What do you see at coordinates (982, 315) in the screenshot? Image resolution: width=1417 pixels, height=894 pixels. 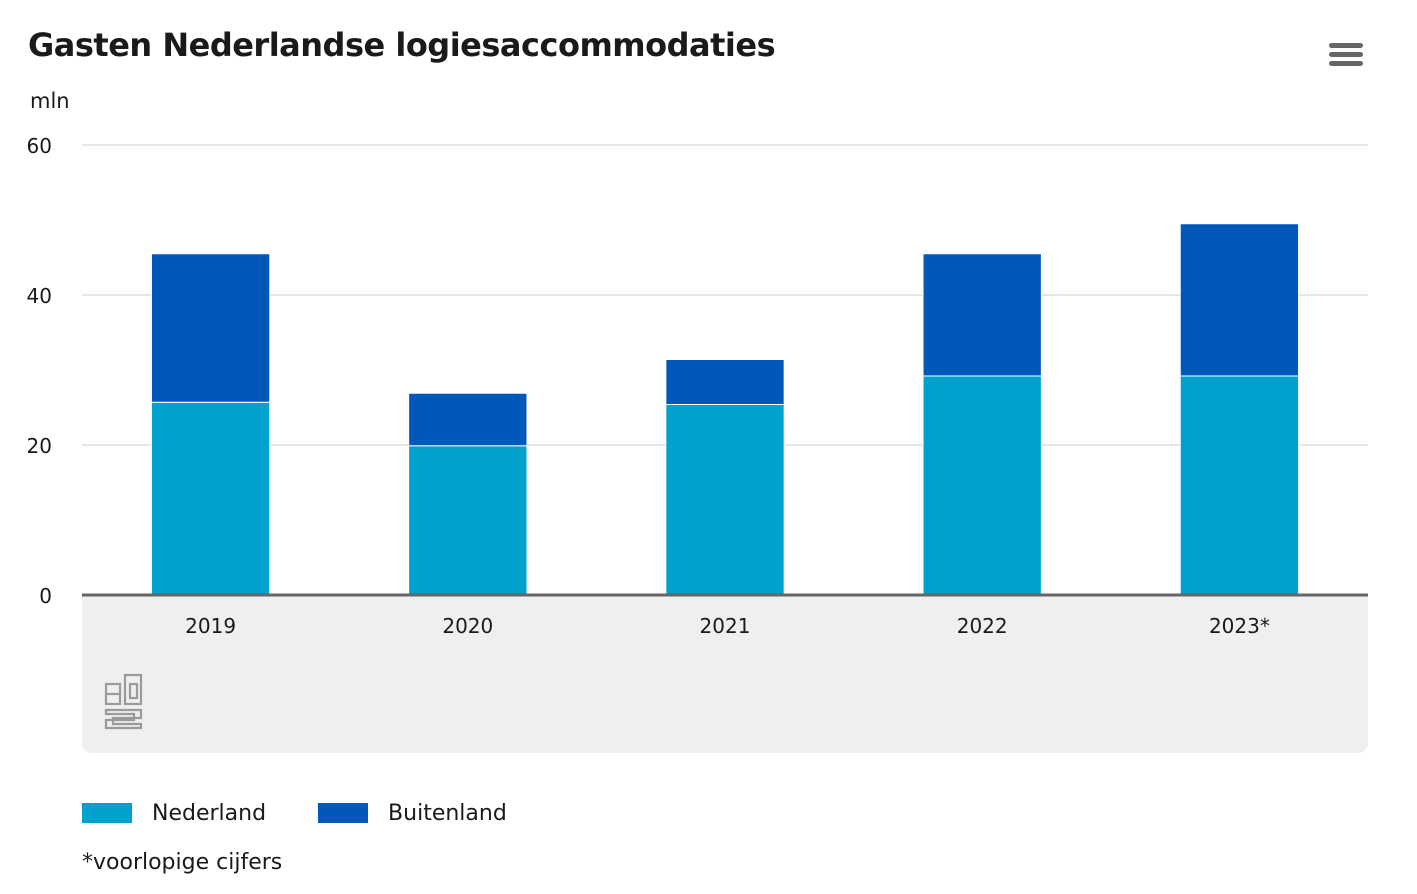 I see `bar-buitenland-2022` at bounding box center [982, 315].